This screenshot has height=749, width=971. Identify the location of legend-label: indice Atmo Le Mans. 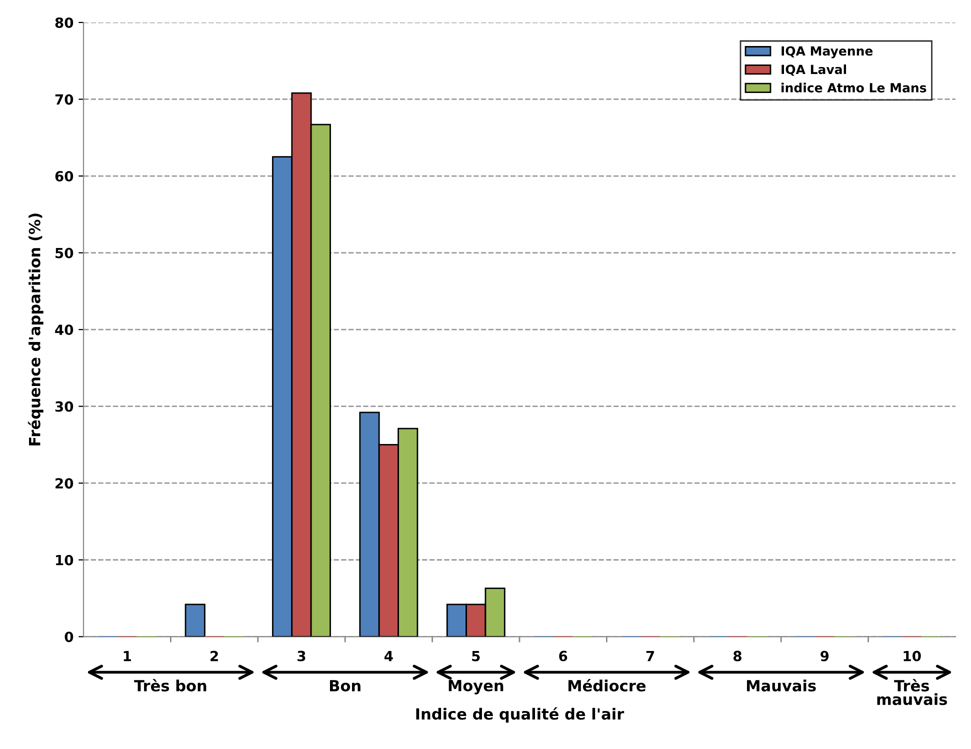
(854, 87).